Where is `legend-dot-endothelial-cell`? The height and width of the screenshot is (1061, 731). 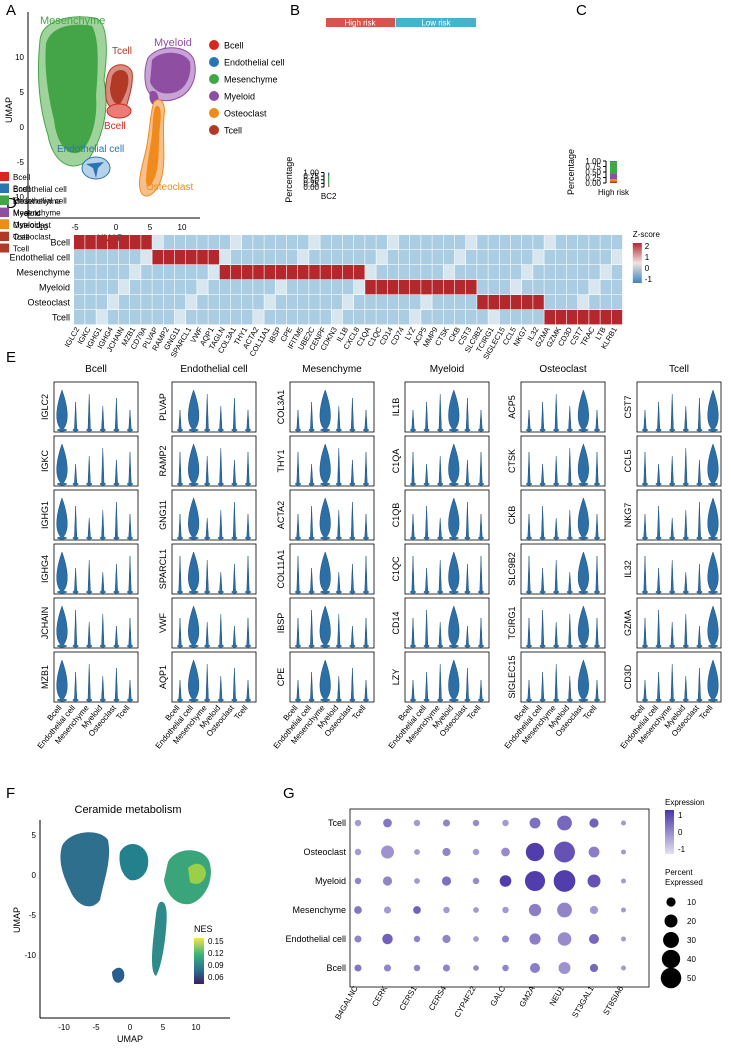
legend-dot-endothelial-cell is located at coordinates (214, 62).